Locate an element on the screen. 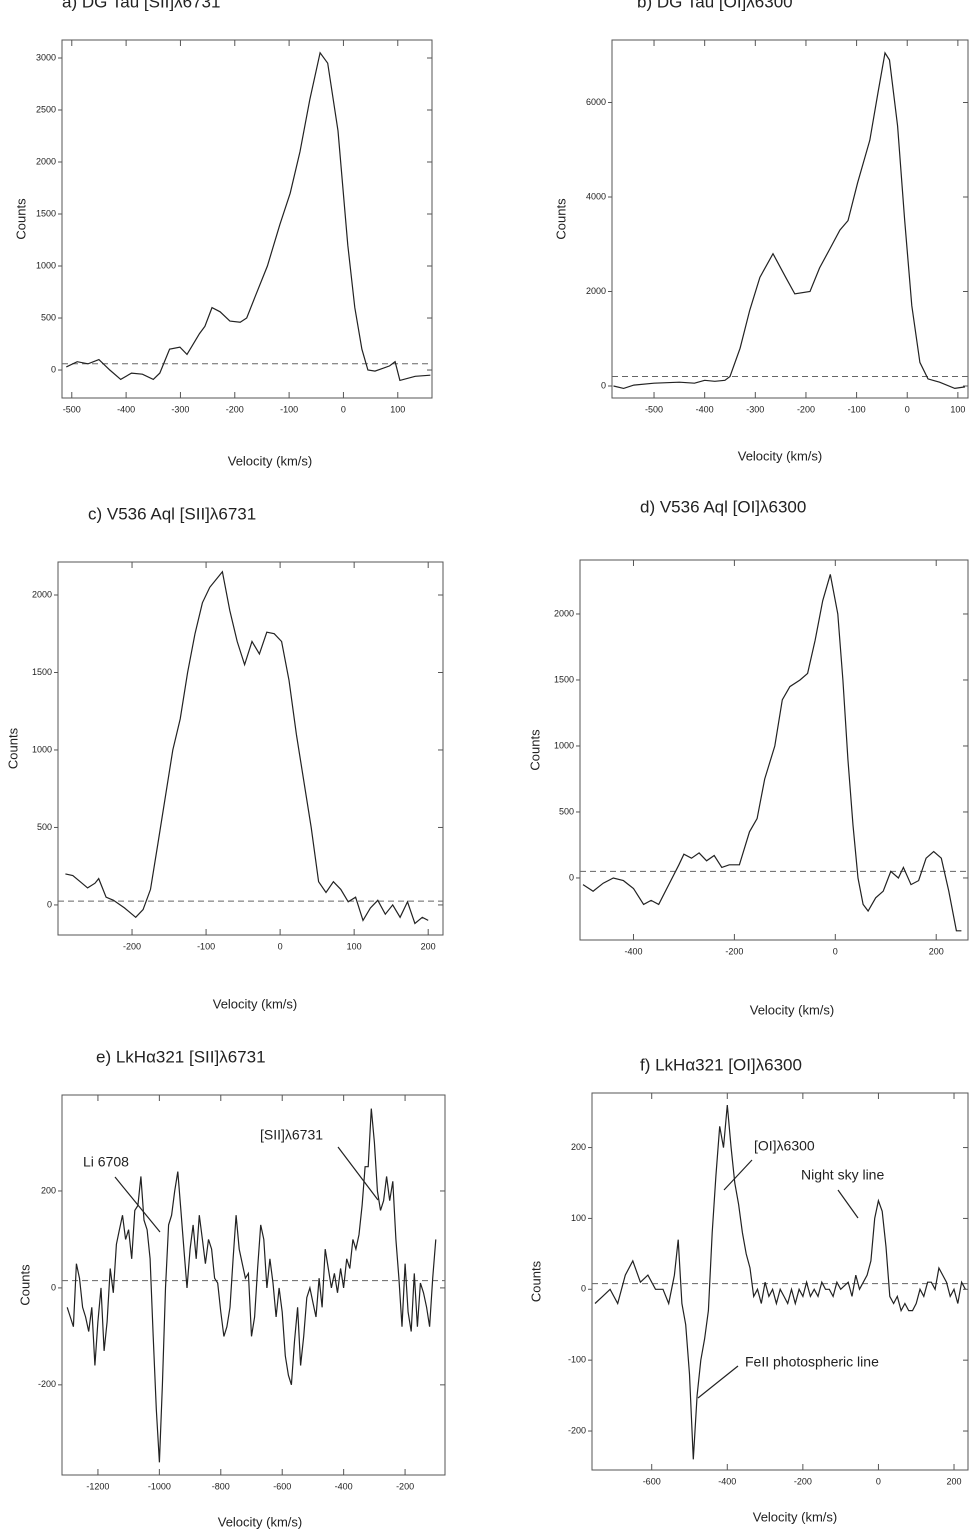  annotation: FeII photospheric line is located at coordinates (812, 1362).